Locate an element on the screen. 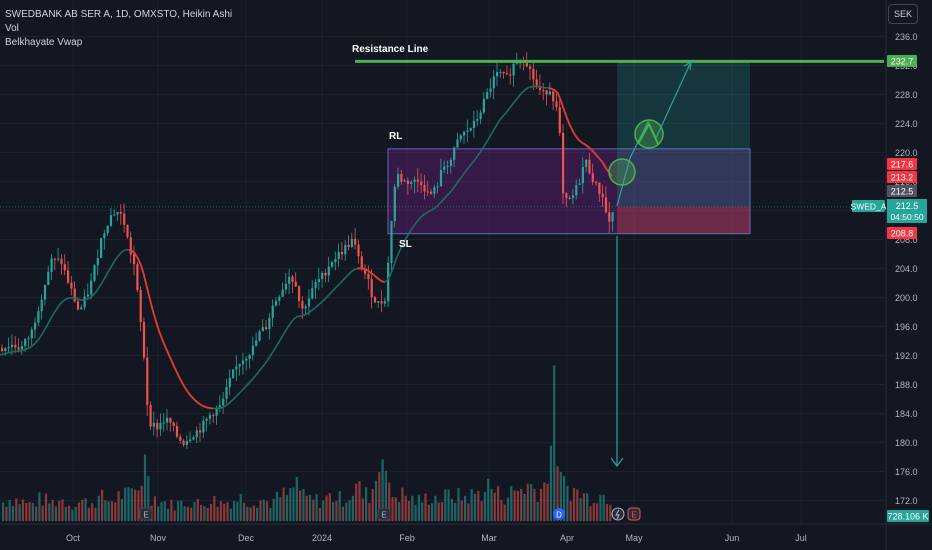  arrow-head-down is located at coordinates (617, 462).